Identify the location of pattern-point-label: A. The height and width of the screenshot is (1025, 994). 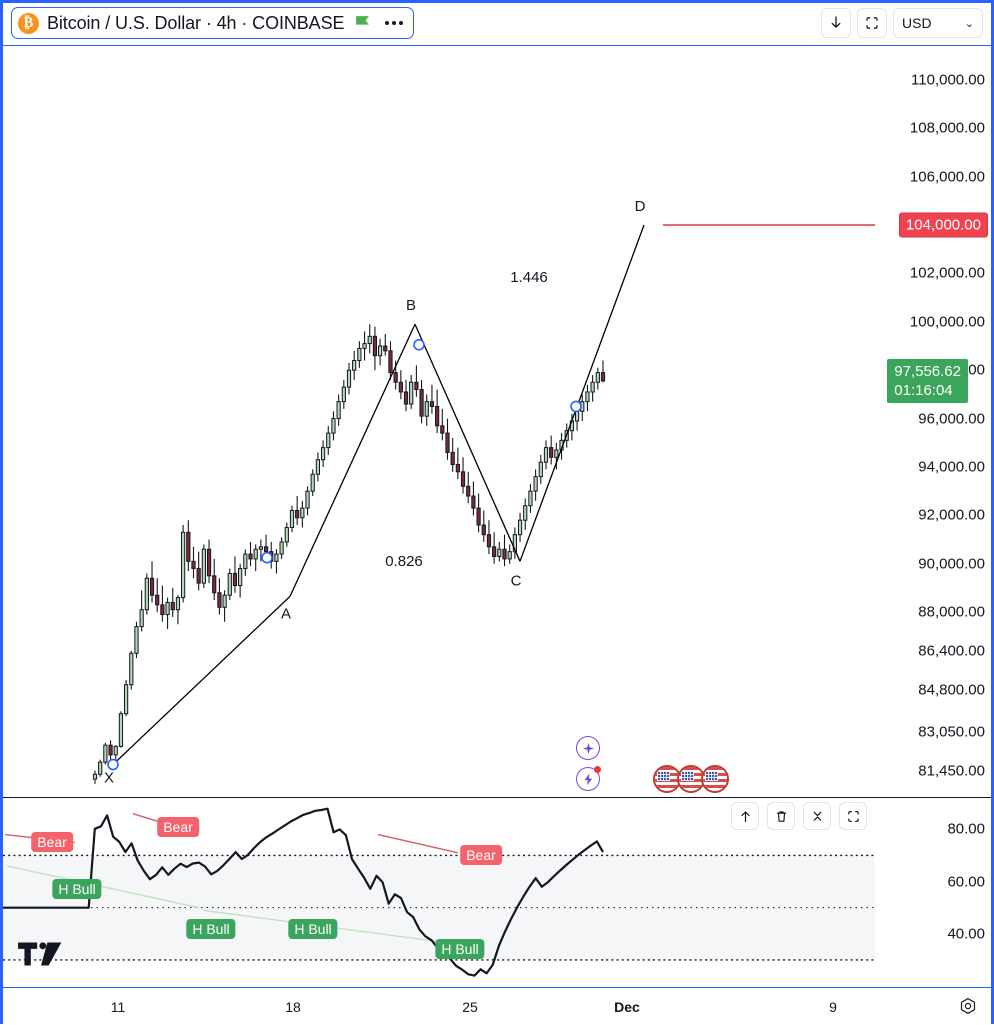
(286, 613).